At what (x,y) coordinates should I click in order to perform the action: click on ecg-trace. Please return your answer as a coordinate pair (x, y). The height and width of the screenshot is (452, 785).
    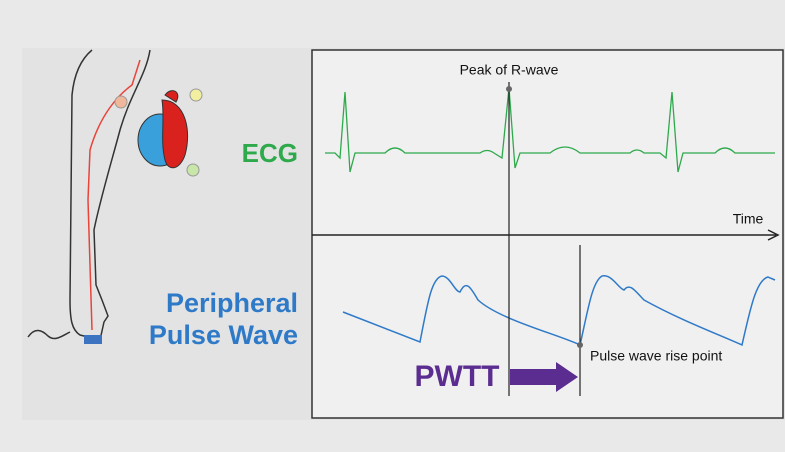
    Looking at the image, I should click on (550, 130).